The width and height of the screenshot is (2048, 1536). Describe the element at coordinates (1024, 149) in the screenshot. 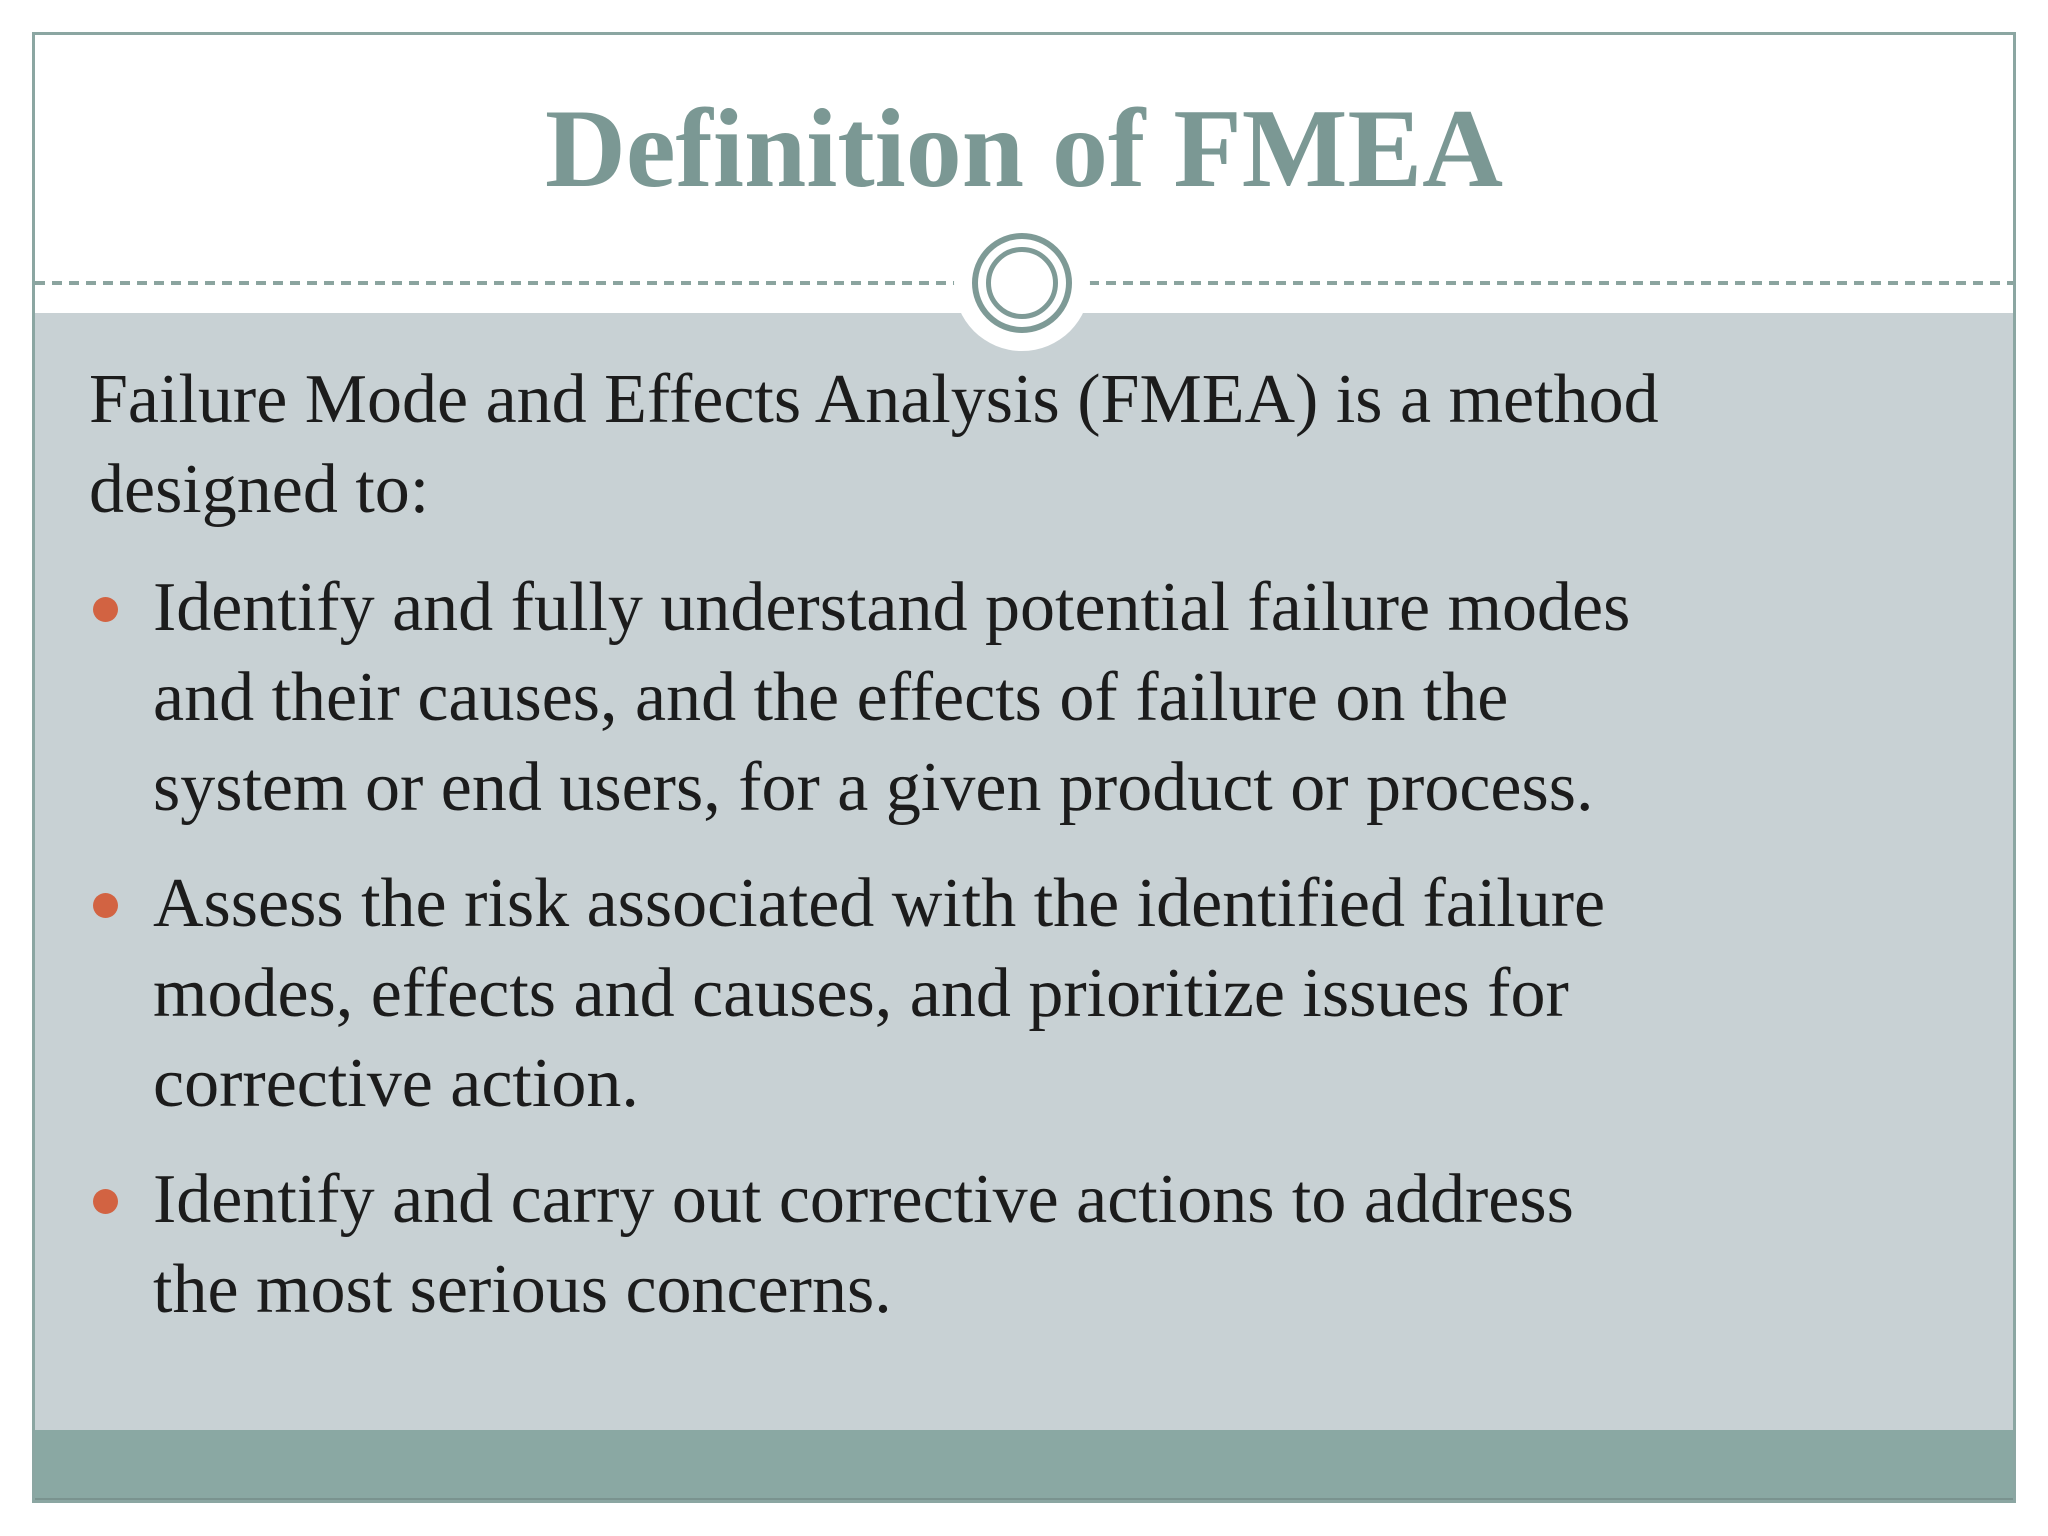

I see `page-title: Definition of FMEA` at that location.